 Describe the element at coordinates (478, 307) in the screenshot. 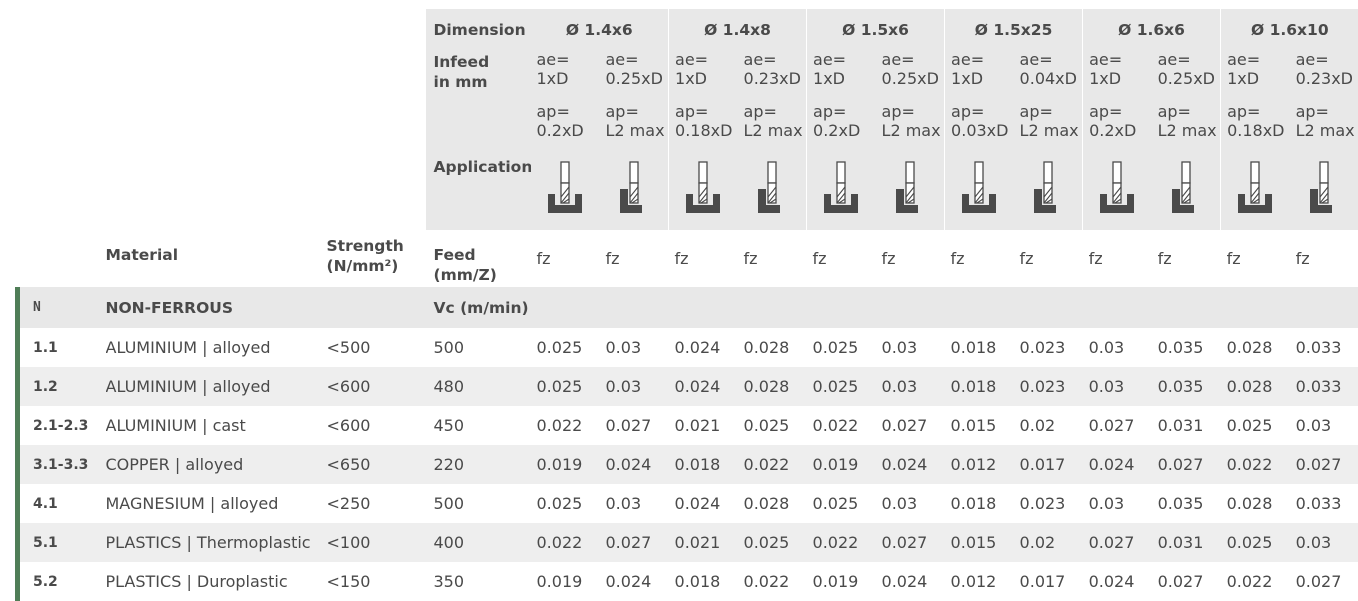

I see `vc-label: Vc (m/min)` at that location.